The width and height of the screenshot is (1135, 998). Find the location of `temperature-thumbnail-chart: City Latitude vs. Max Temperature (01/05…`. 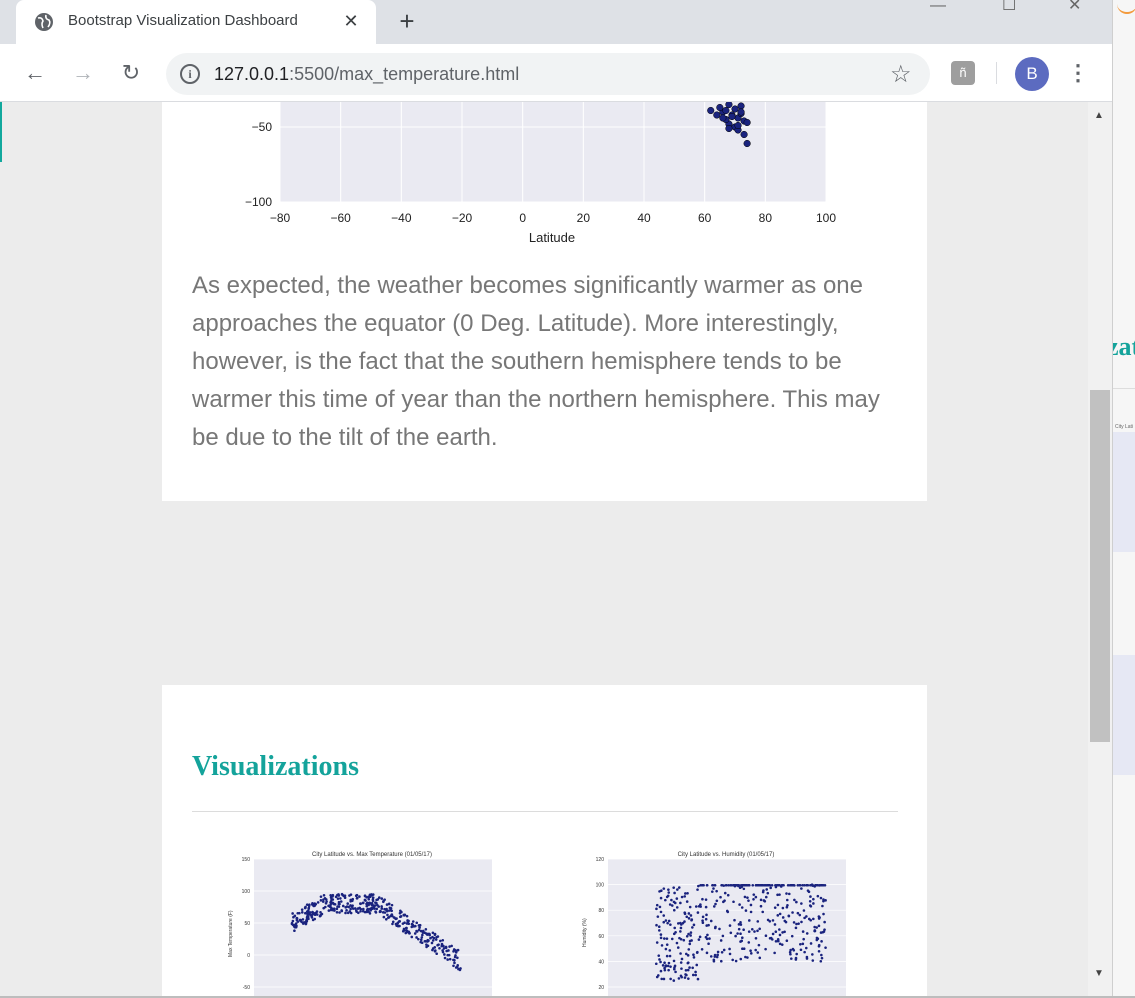

temperature-thumbnail-chart: City Latitude vs. Max Temperature (01/05… is located at coordinates (362, 921).